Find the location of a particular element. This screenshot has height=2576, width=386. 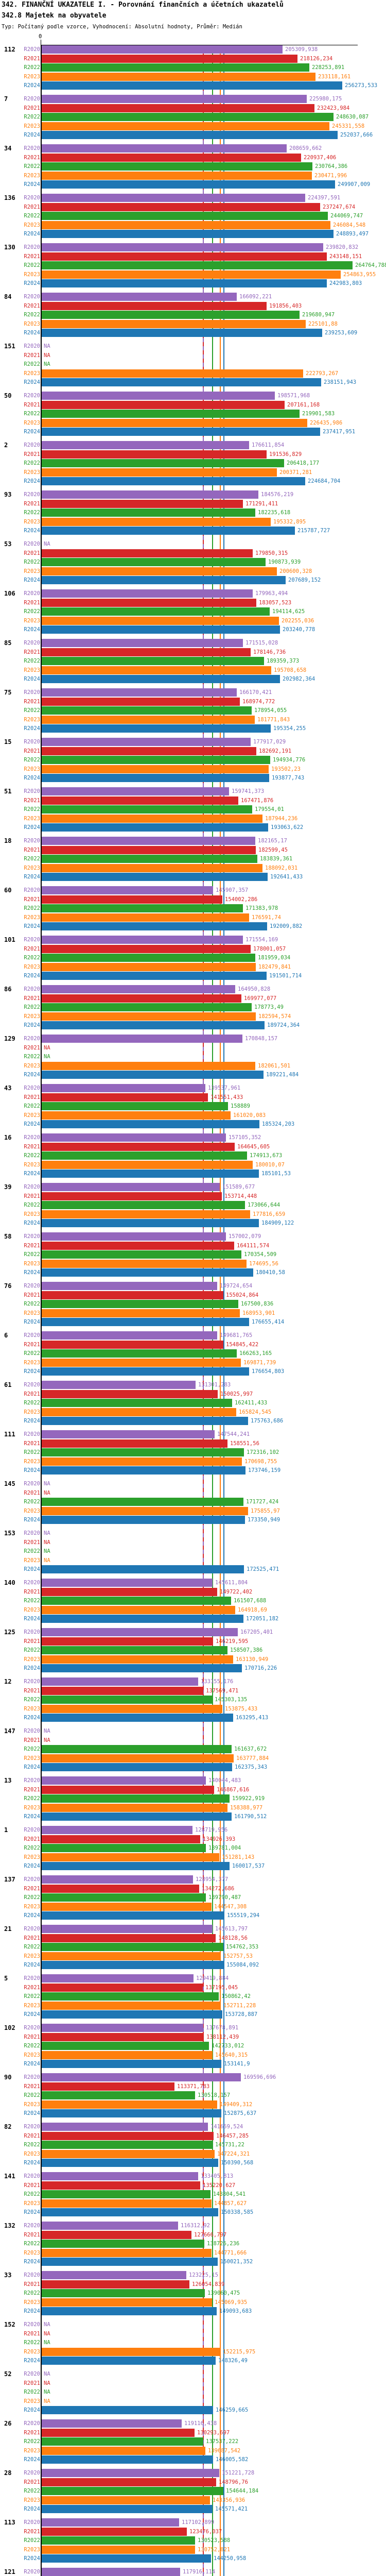

bar-value-label: 142733,012 is located at coordinates (228, 2046).